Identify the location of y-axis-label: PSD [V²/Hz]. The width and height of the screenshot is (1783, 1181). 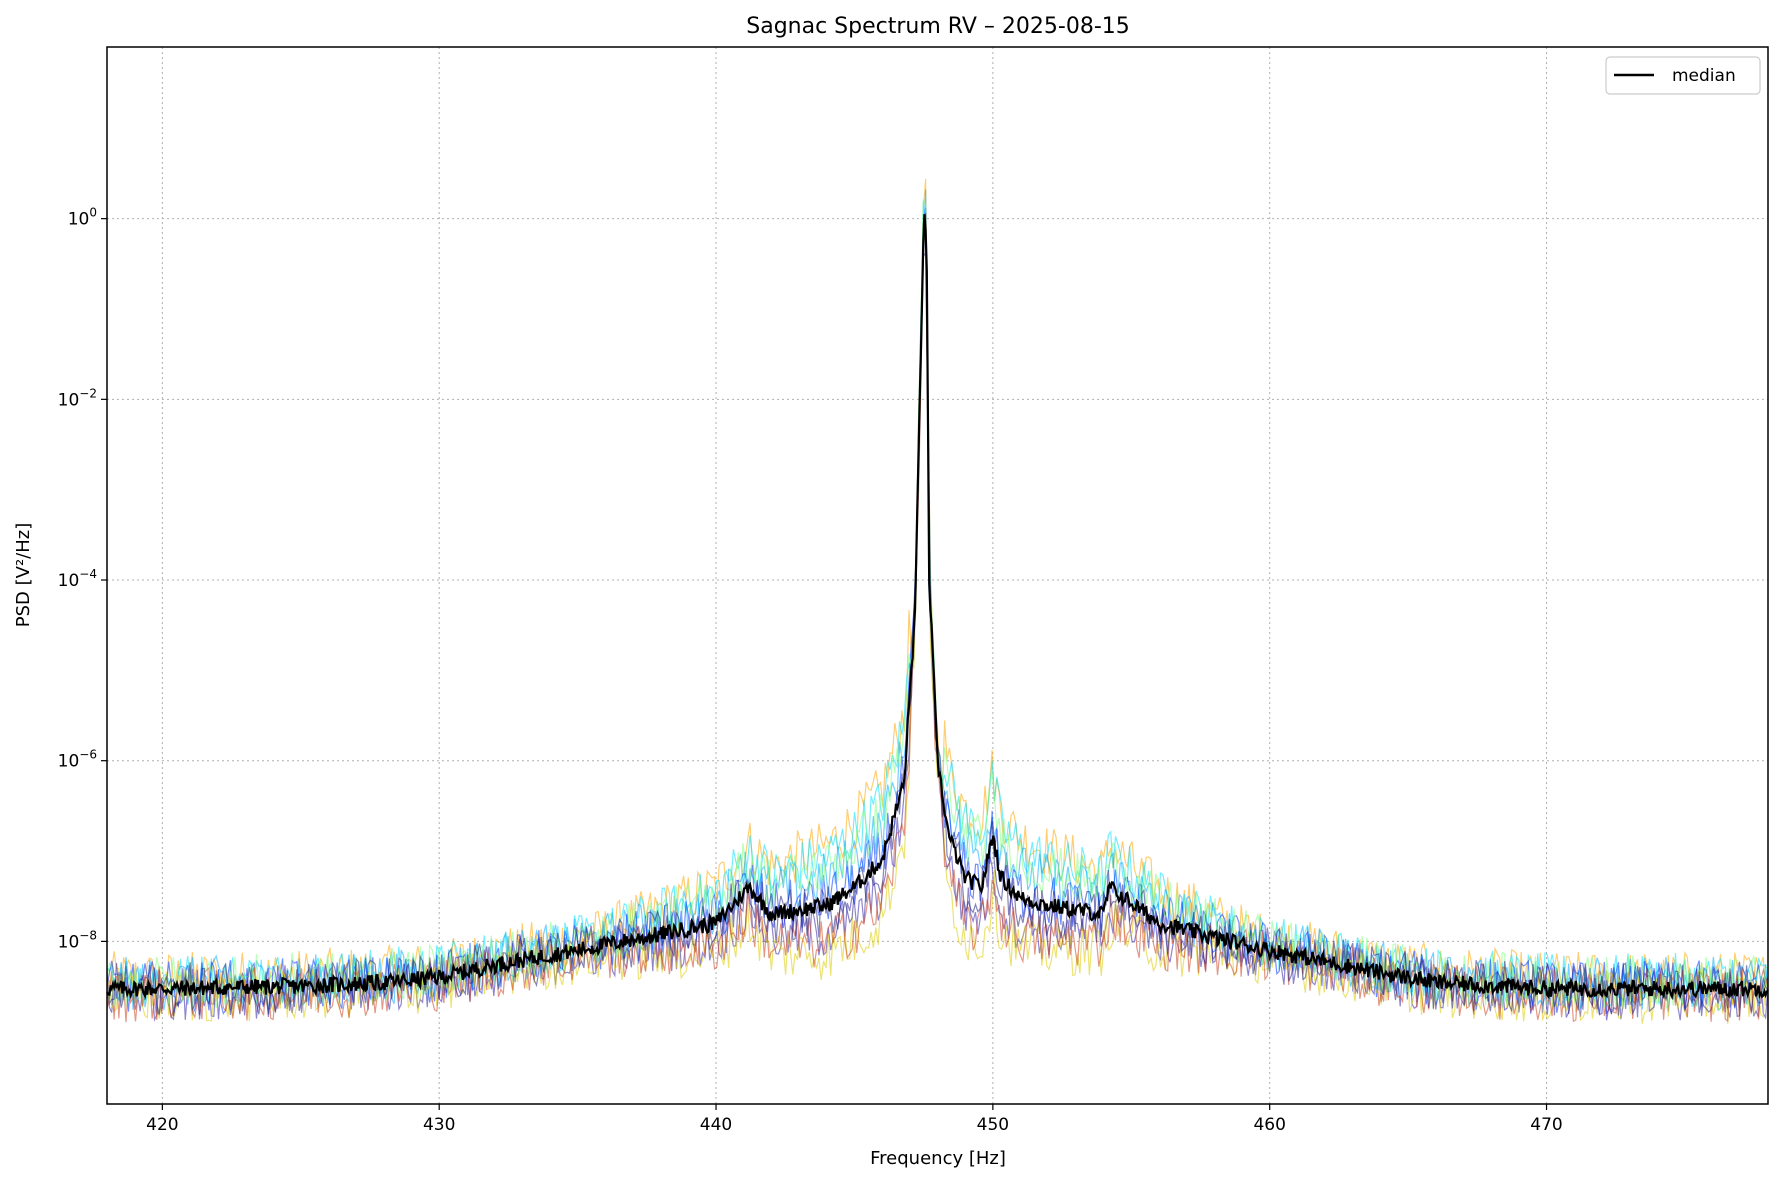
(23, 575).